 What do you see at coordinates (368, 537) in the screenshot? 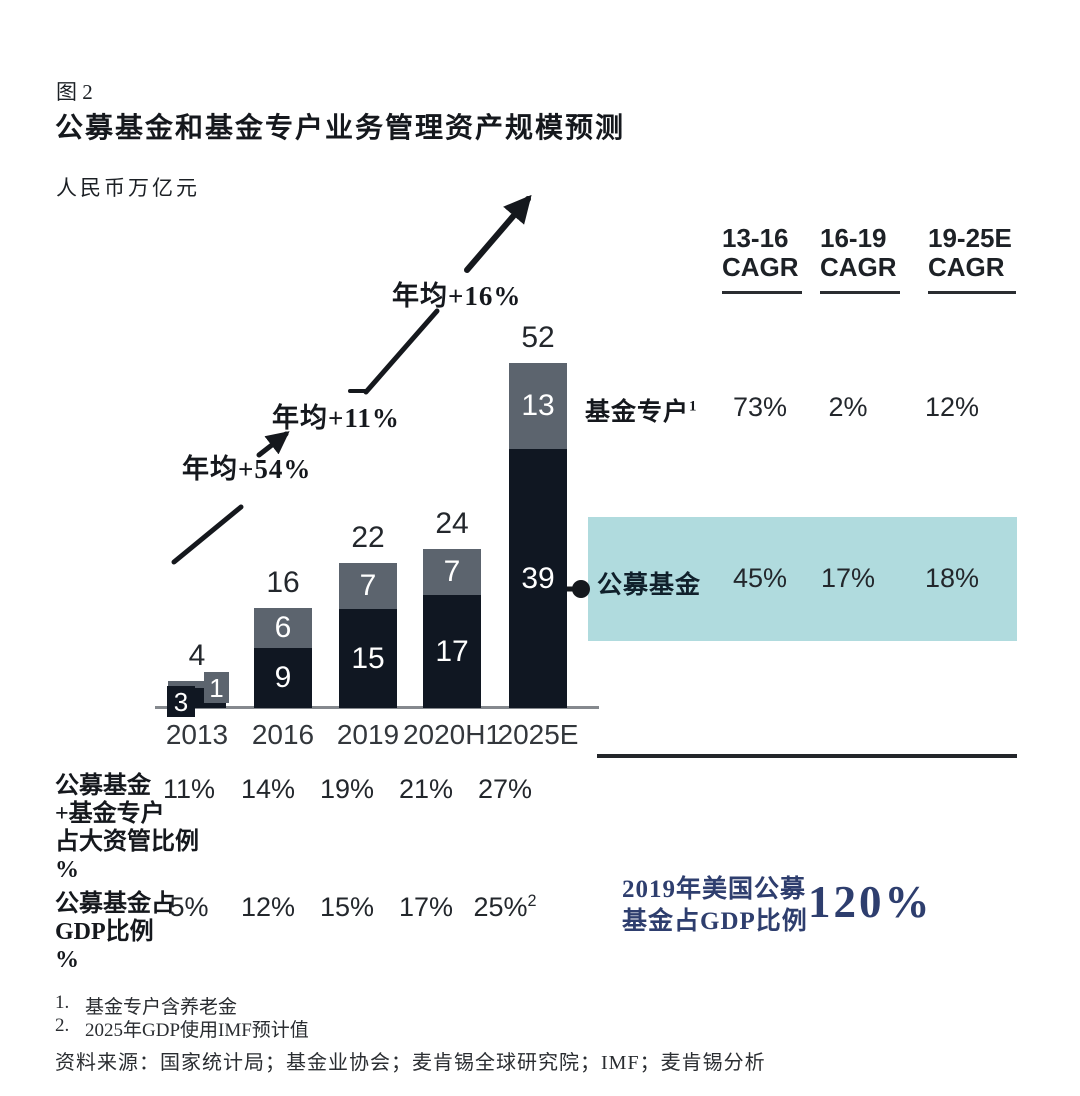
I see `bar-total-label: 22` at bounding box center [368, 537].